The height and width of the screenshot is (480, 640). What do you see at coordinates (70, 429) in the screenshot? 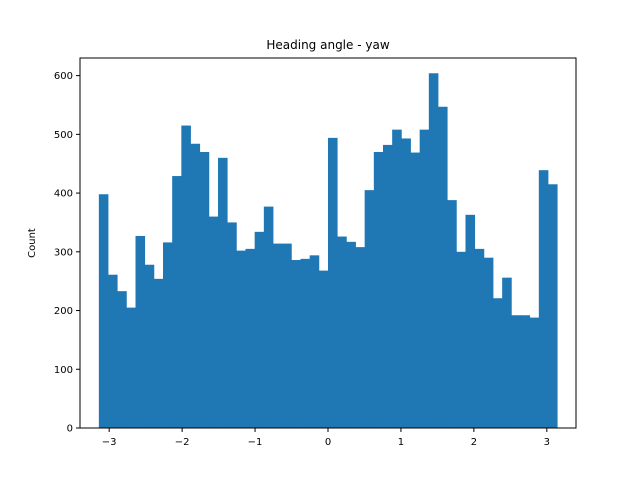
I see `y-tick-label: 0` at bounding box center [70, 429].